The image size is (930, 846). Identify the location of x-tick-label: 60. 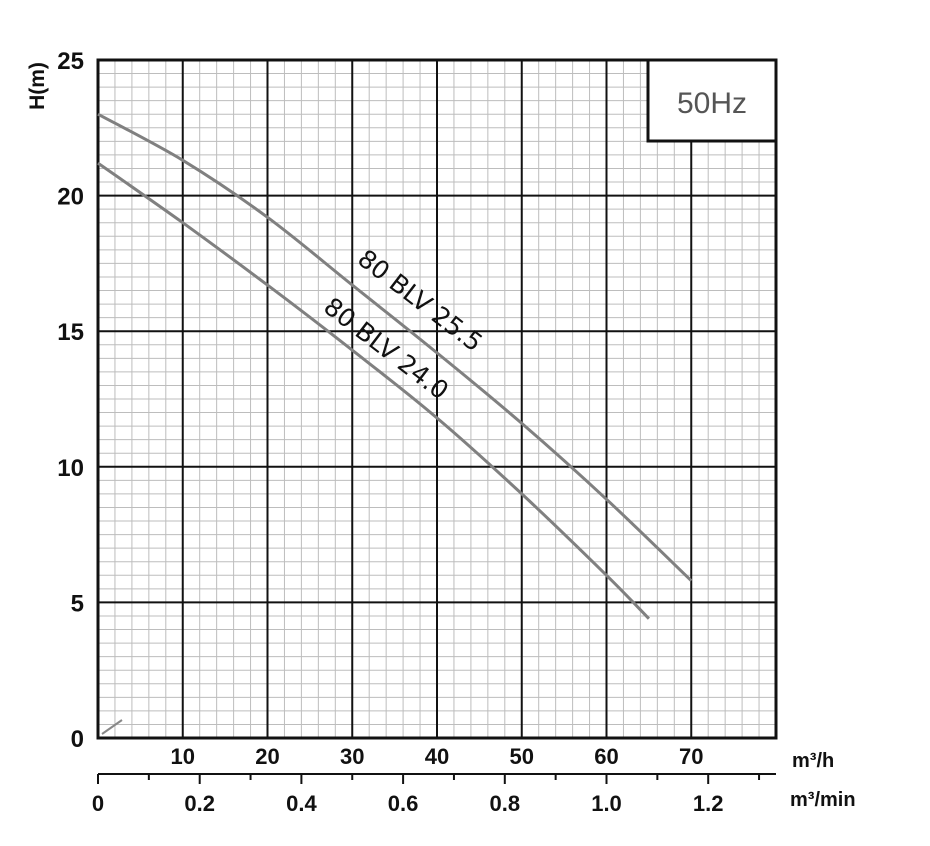
(606, 756).